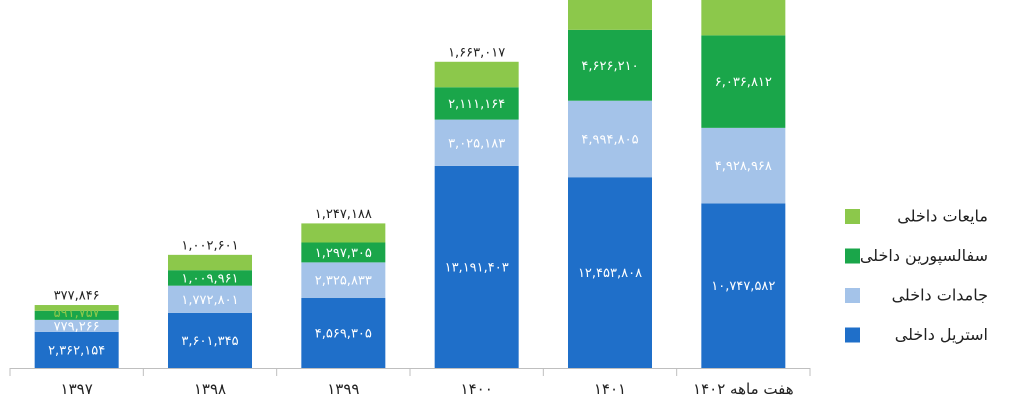  What do you see at coordinates (942, 216) in the screenshot?
I see `legend-label: مایعات داخلی` at bounding box center [942, 216].